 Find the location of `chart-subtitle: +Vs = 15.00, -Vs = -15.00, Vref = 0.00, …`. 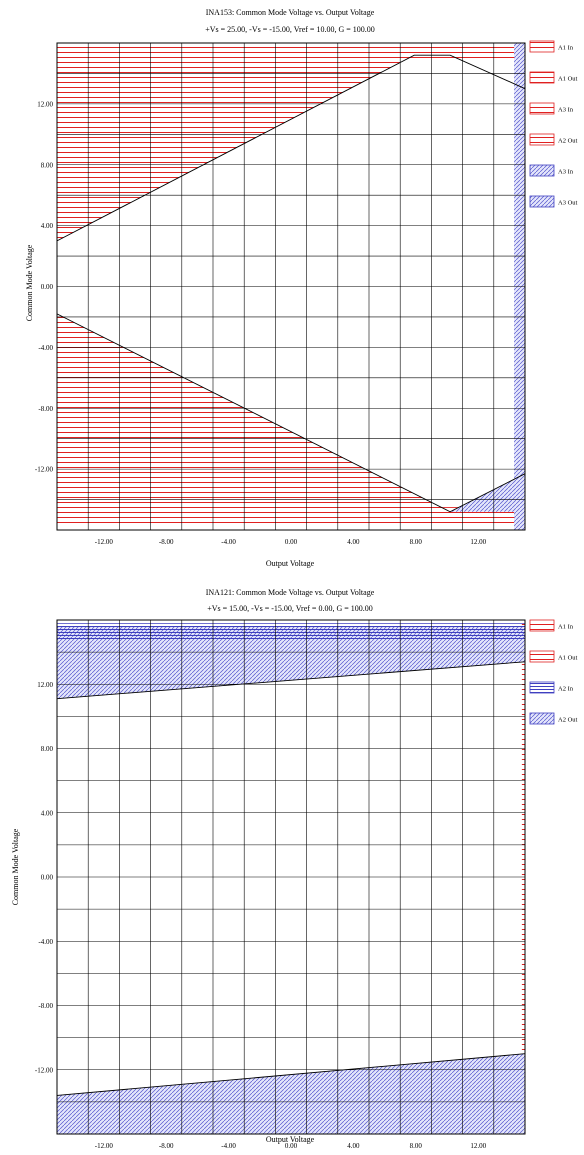

chart-subtitle: +Vs = 15.00, -Vs = -15.00, Vref = 0.00, … is located at coordinates (289, 608).